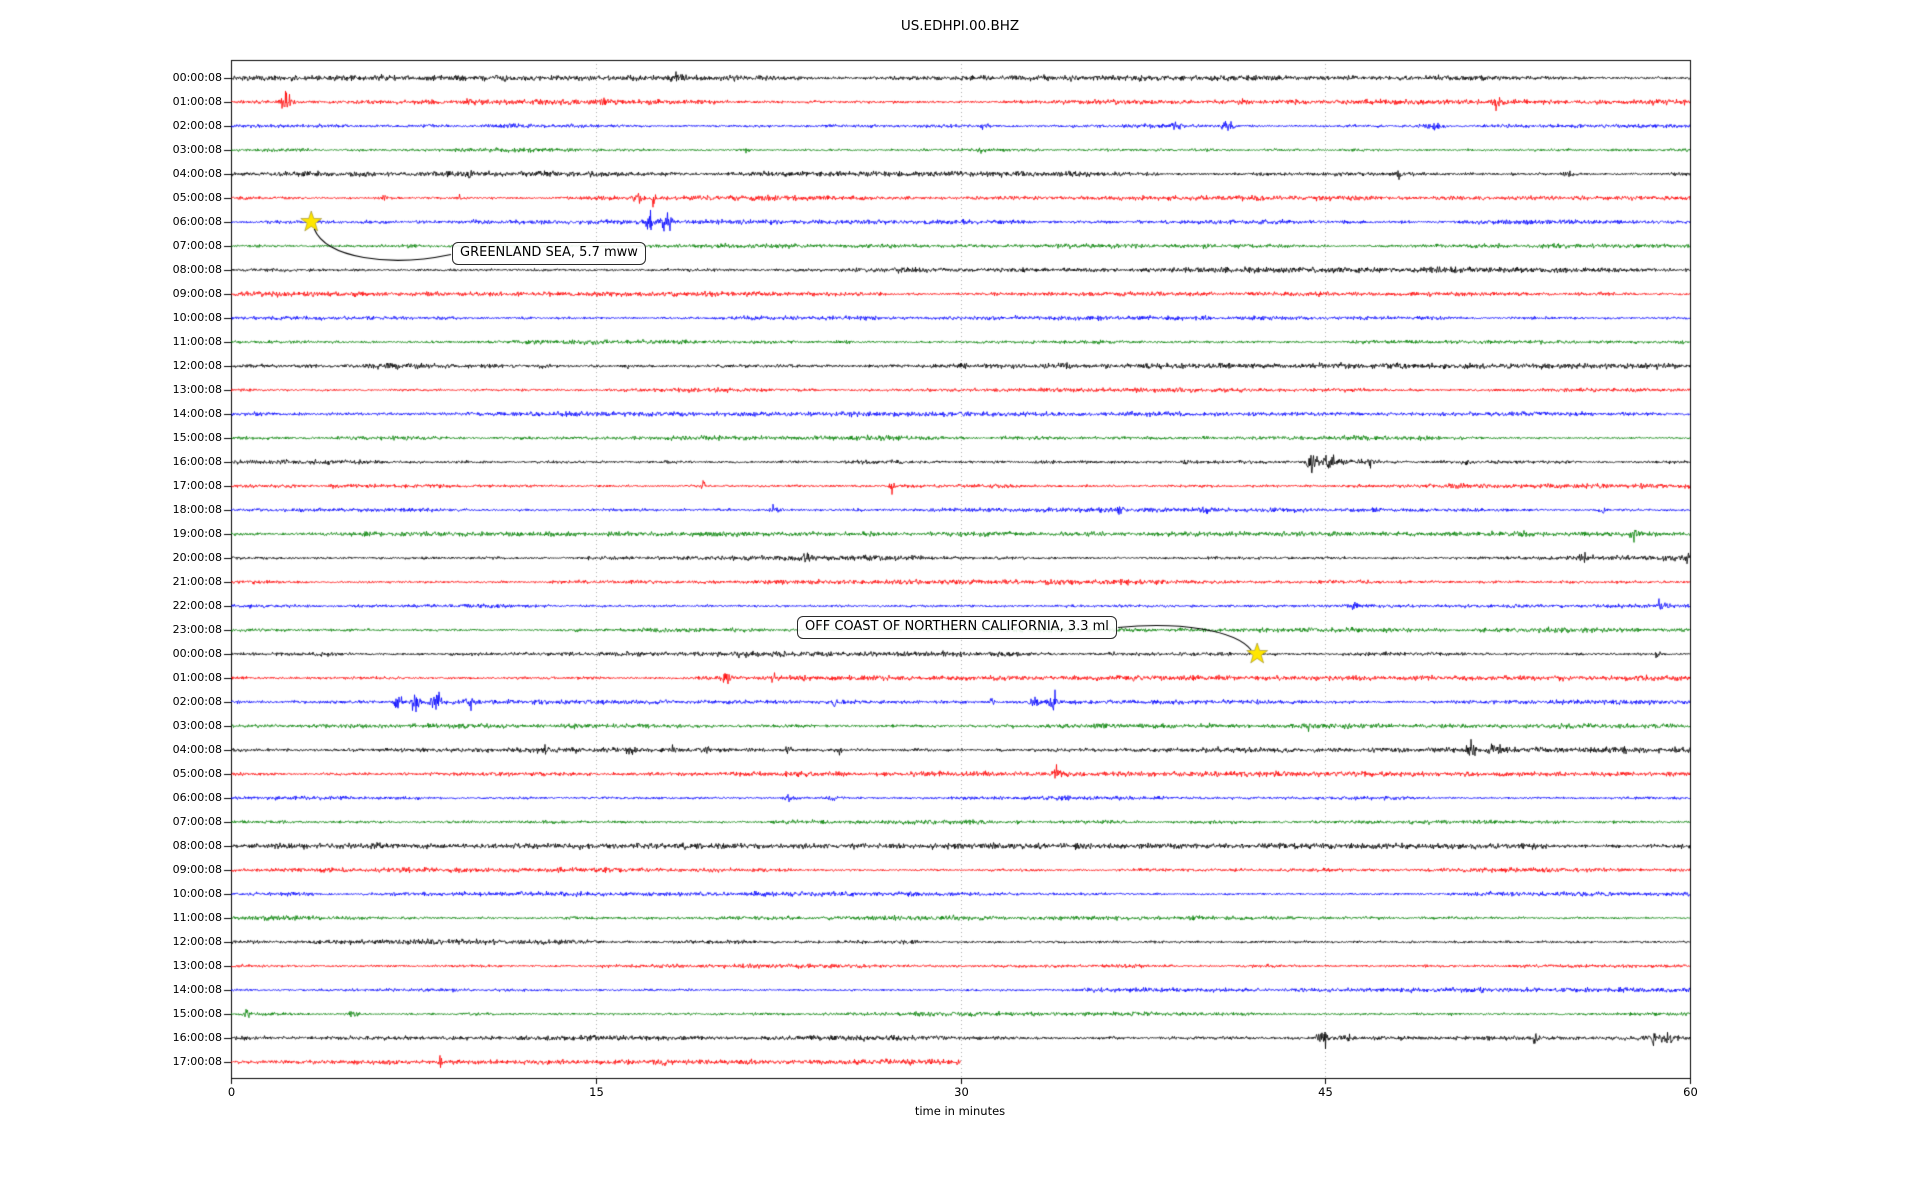 The width and height of the screenshot is (1920, 1200). I want to click on x-tick-label: 60, so click(1690, 1092).